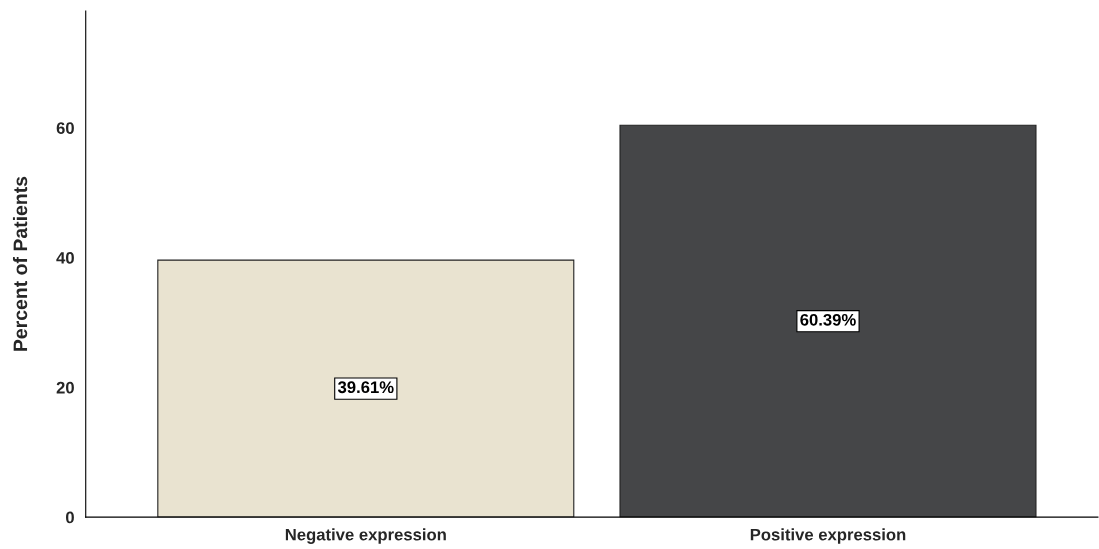 The height and width of the screenshot is (549, 1099). I want to click on x-tick-label: Positive expression, so click(828, 536).